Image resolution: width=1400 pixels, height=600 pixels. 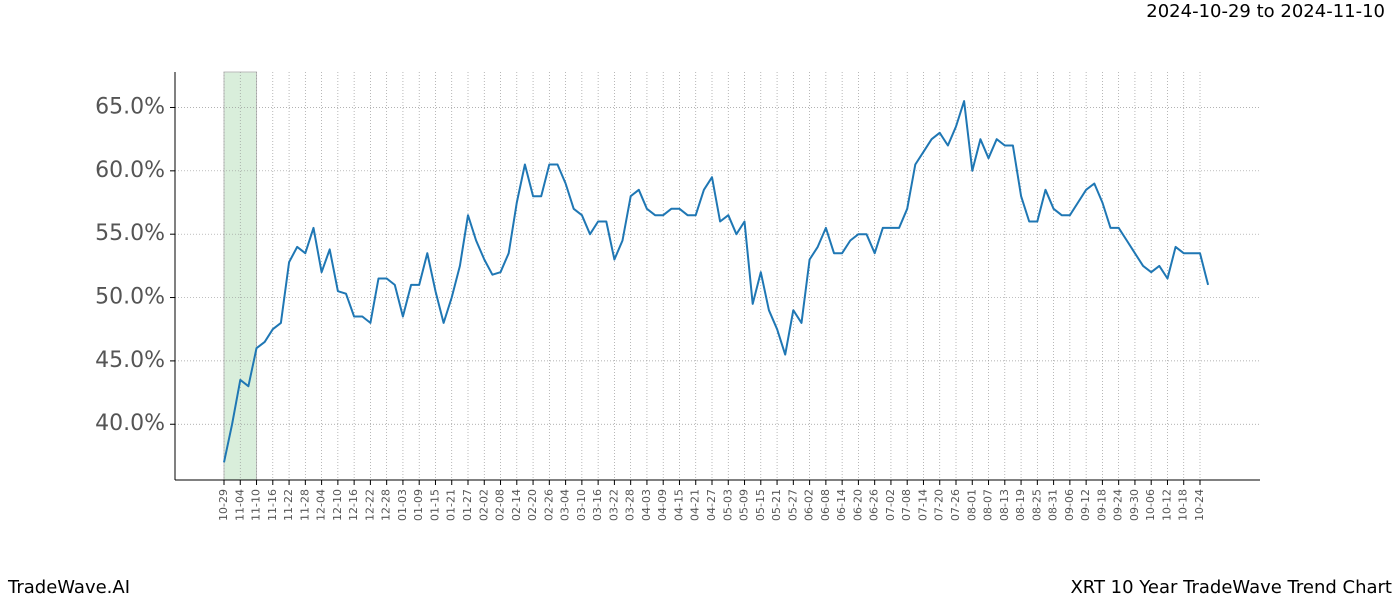 What do you see at coordinates (906, 505) in the screenshot?
I see `x-tick-label: 07-08` at bounding box center [906, 505].